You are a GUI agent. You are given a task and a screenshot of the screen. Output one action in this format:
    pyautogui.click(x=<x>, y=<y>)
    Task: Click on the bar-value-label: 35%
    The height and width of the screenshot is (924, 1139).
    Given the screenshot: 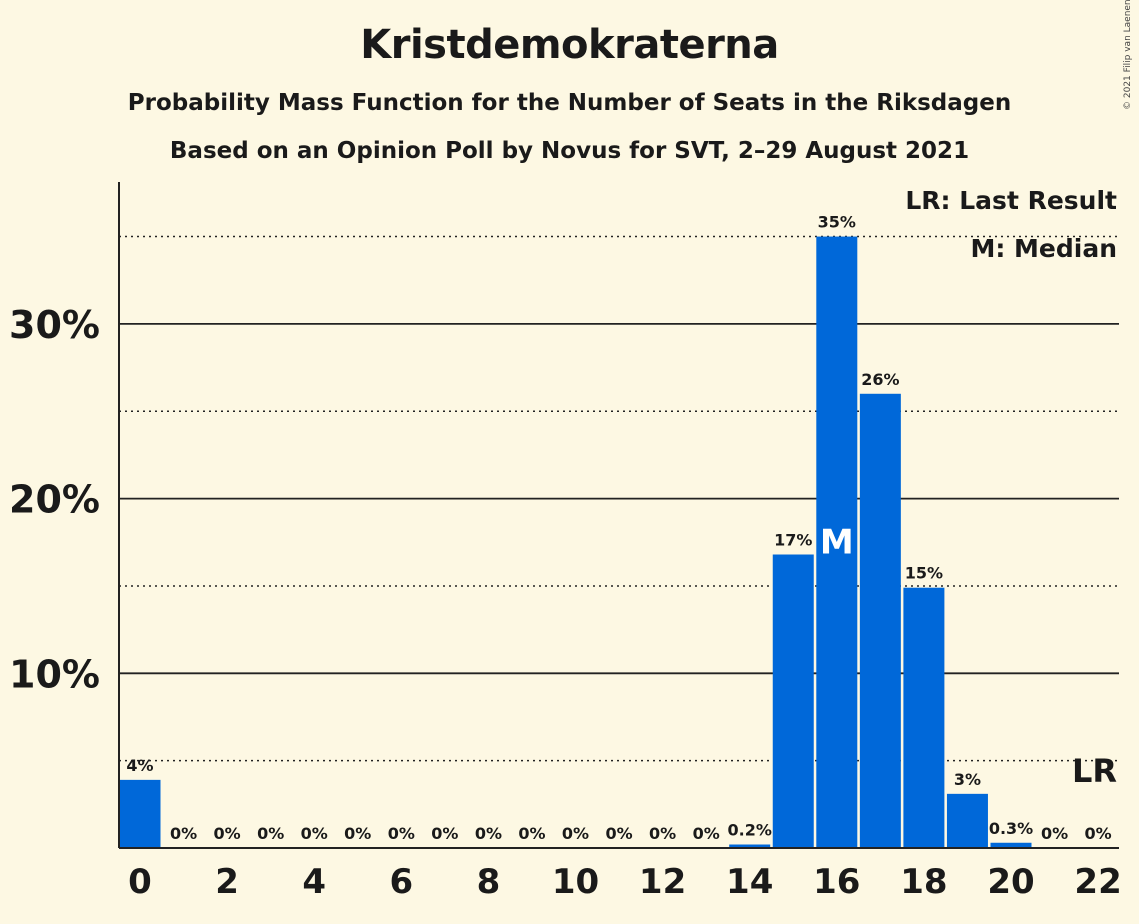 What is the action you would take?
    pyautogui.click(x=837, y=222)
    